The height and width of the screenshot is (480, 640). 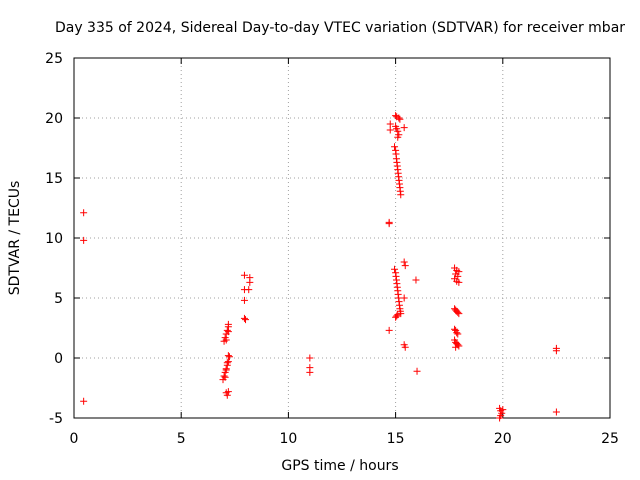 I want to click on x-tick-labels: 0 5 10 15 20 25, so click(x=344, y=439).